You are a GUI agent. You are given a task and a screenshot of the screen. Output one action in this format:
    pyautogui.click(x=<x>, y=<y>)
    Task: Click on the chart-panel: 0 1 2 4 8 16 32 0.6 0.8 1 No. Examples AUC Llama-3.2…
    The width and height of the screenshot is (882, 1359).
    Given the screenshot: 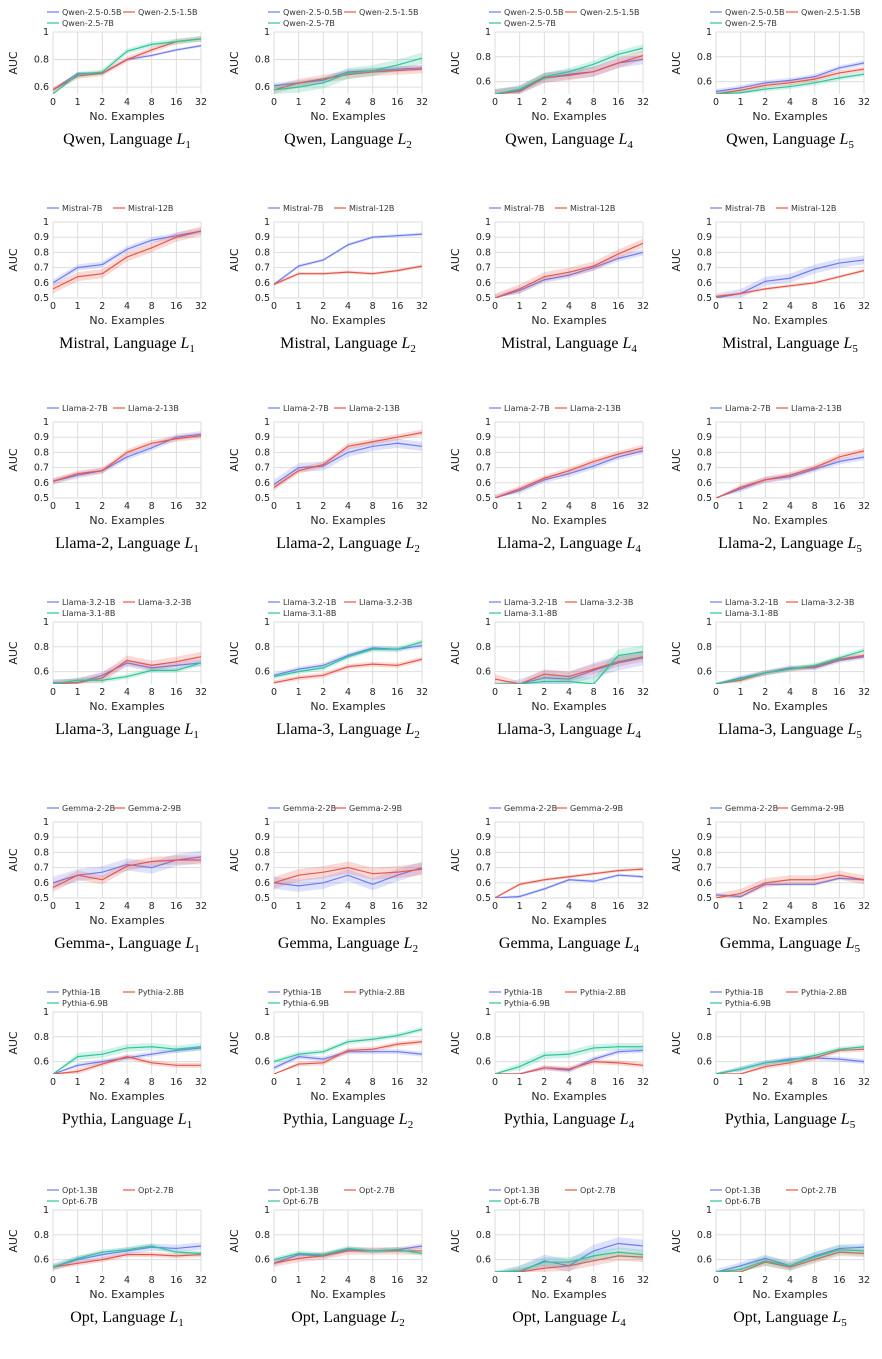 What is the action you would take?
    pyautogui.click(x=107, y=669)
    